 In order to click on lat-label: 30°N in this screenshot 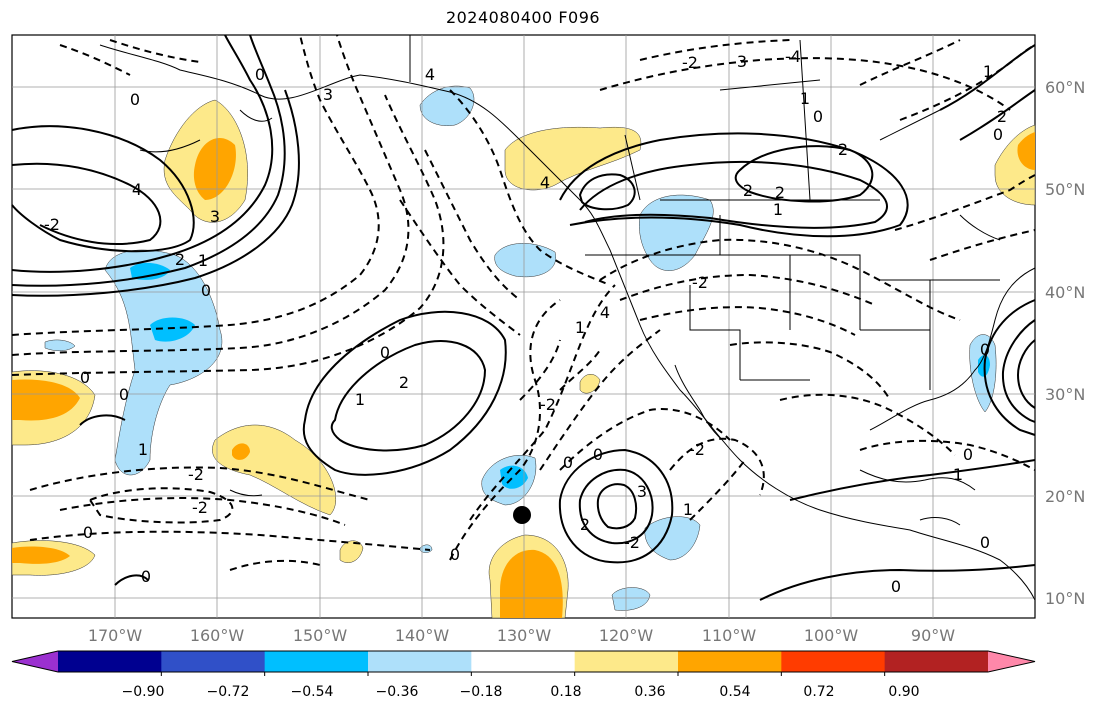, I will do `click(1065, 394)`.